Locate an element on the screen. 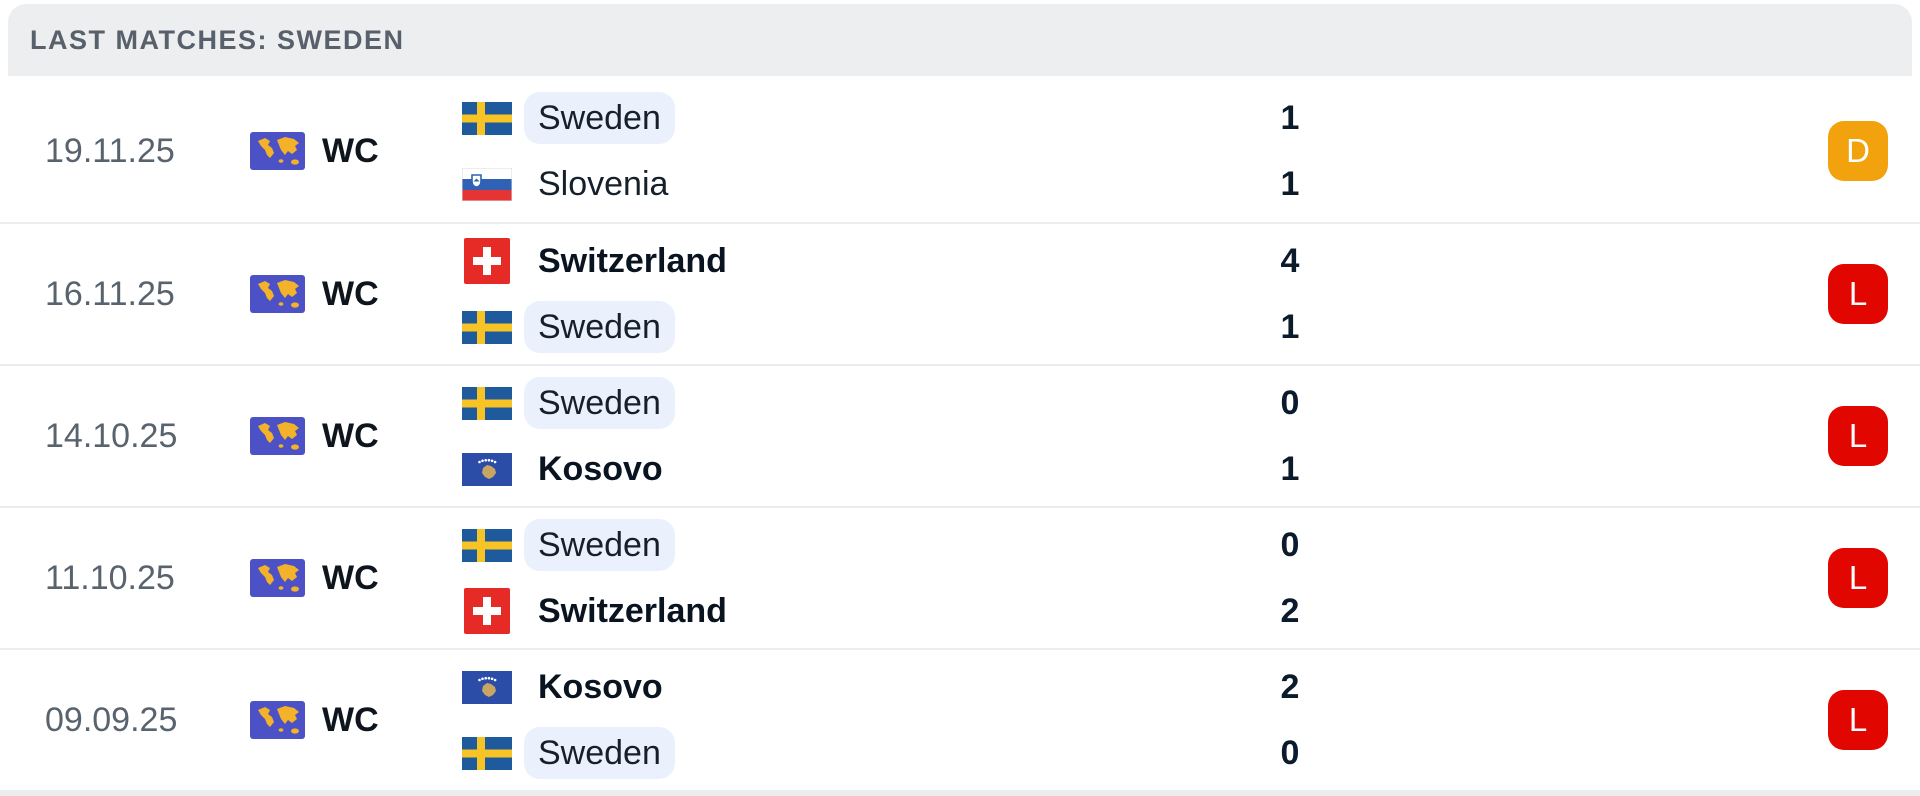 The height and width of the screenshot is (796, 1920). home-team-name: Switzerland is located at coordinates (632, 261).